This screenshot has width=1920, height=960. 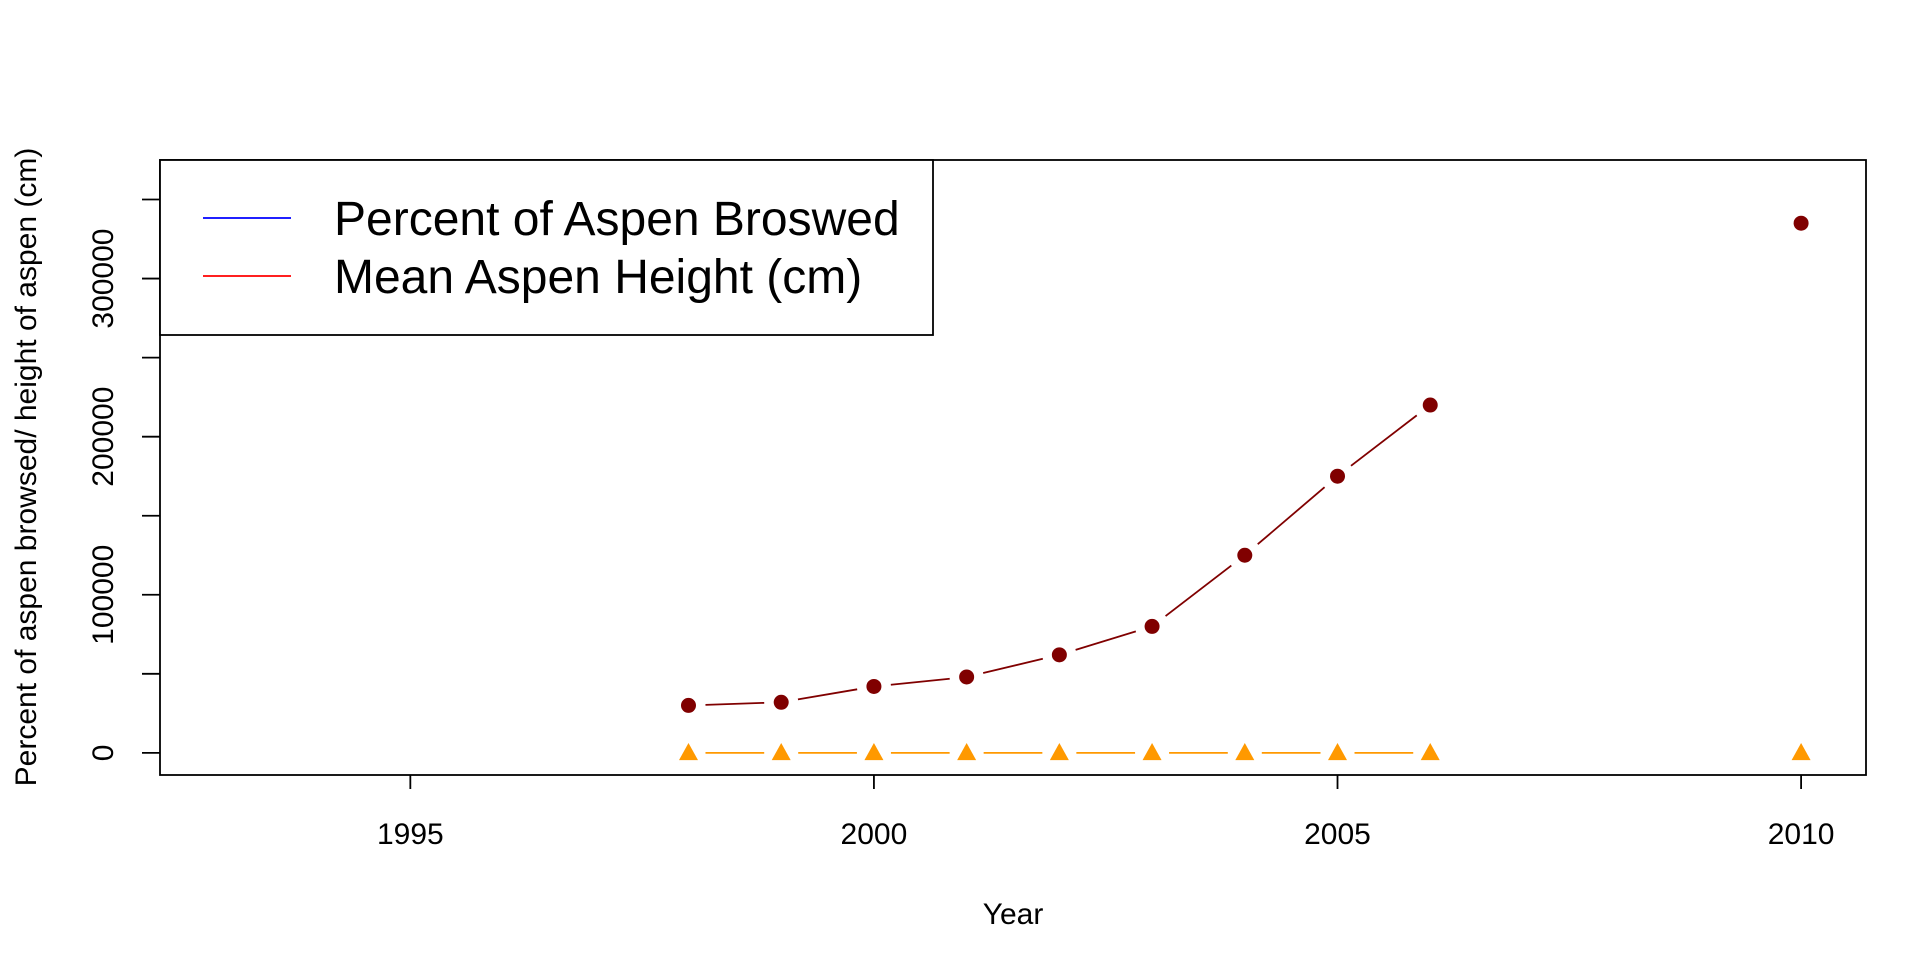 I want to click on y-tick-label: 200000, so click(x=103, y=437).